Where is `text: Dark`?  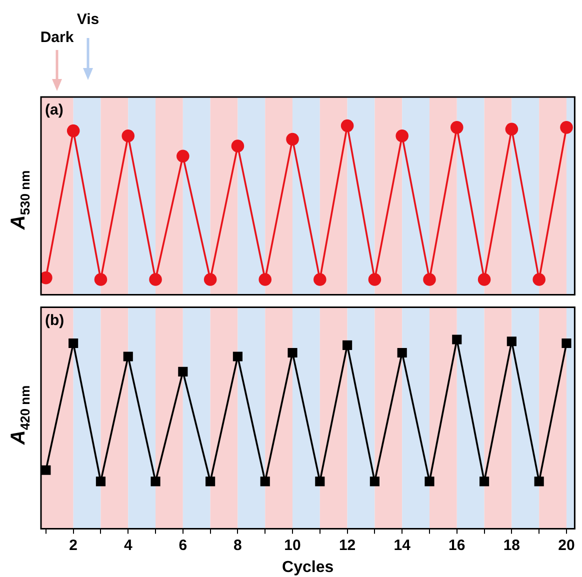
text: Dark is located at coordinates (57, 37).